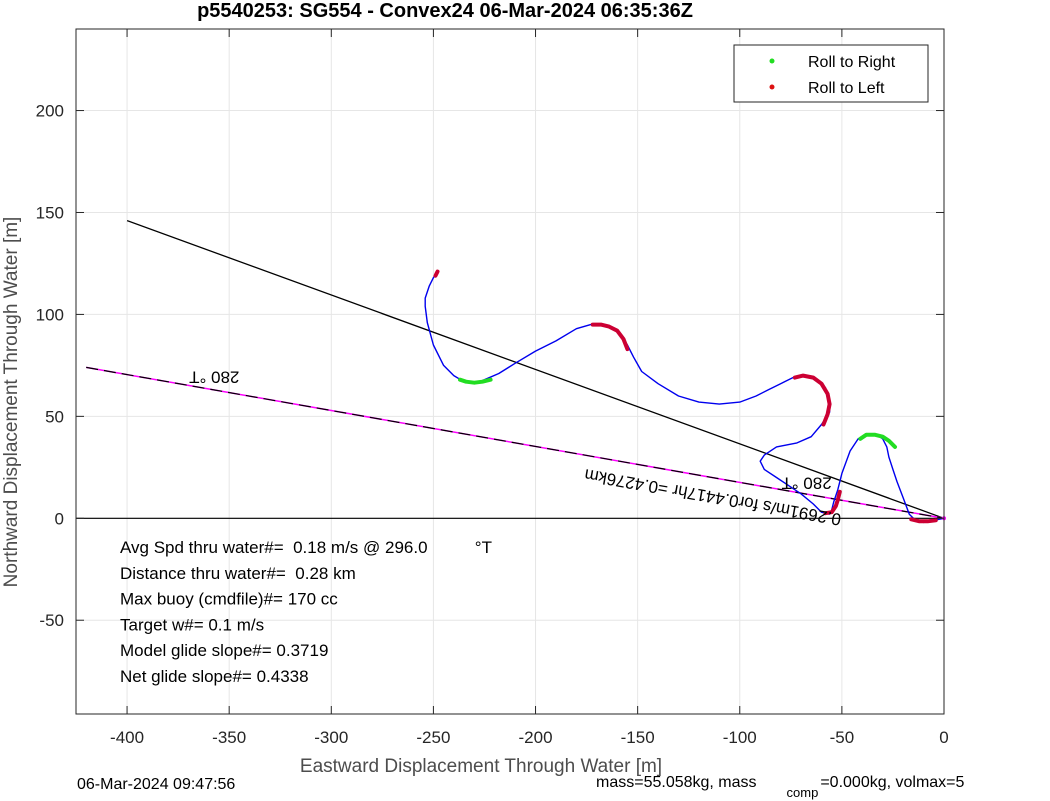 This screenshot has height=801, width=1050. Describe the element at coordinates (51, 620) in the screenshot. I see `y-tick-label: -50` at that location.